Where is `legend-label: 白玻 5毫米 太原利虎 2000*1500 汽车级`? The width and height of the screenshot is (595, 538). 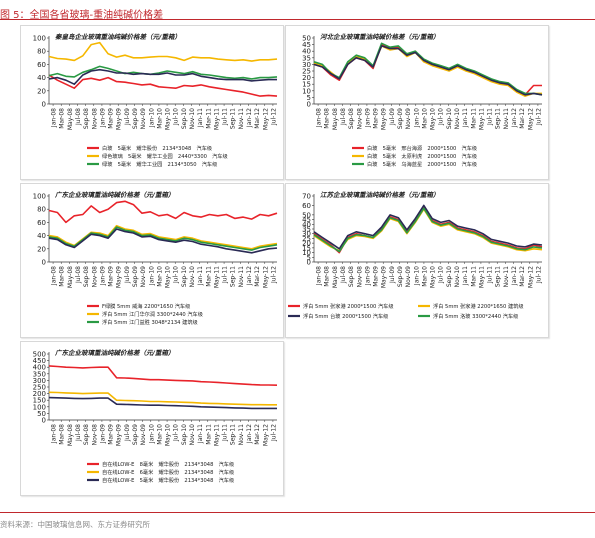 legend-label: 白玻 5毫米 太原利虎 2000*1500 汽车级 is located at coordinates (422, 156).